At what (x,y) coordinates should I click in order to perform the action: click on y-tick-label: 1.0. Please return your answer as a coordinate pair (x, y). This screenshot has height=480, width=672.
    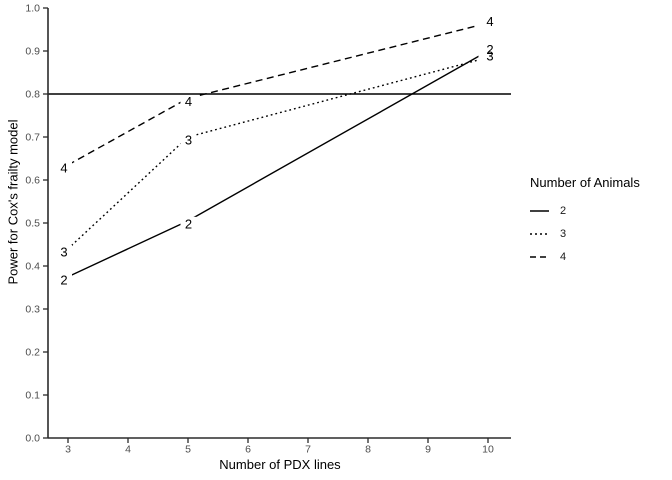
    Looking at the image, I should click on (32, 9).